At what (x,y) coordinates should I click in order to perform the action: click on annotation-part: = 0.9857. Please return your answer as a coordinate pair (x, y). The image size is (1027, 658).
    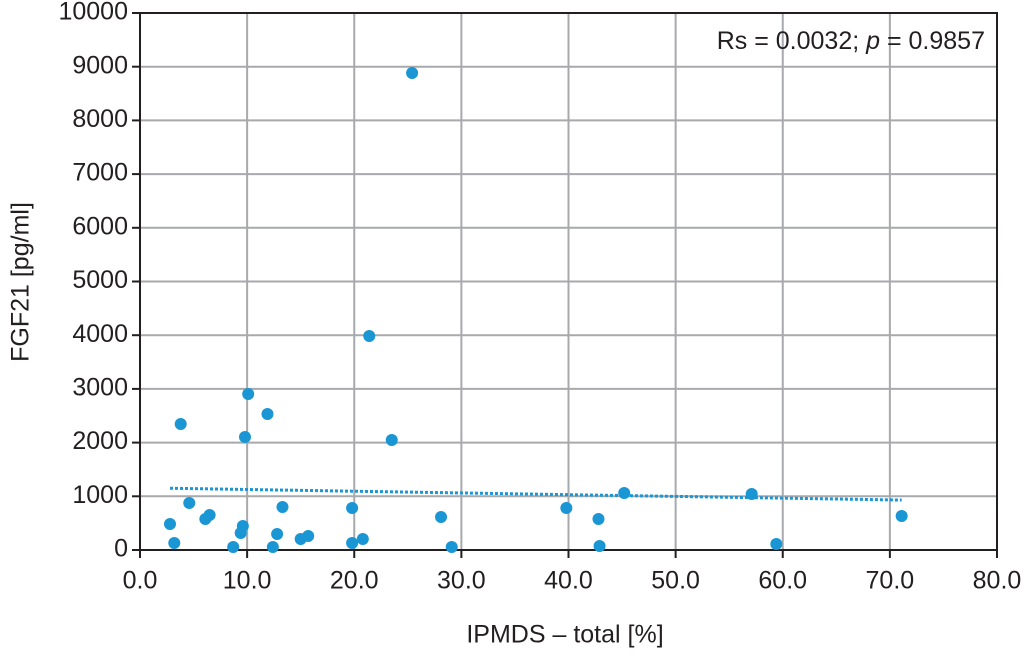
    Looking at the image, I should click on (932, 41).